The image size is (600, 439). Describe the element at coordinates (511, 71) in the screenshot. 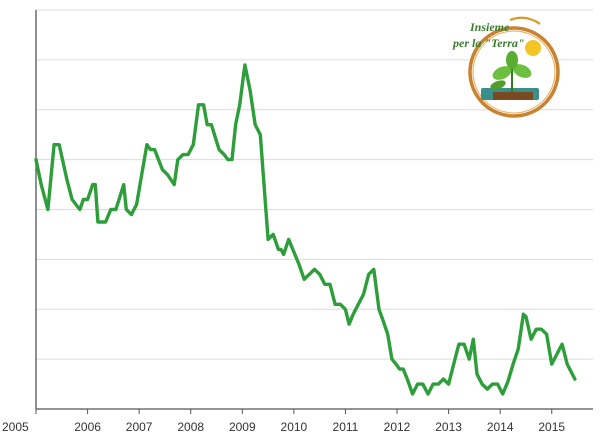

I see `plant-icon` at that location.